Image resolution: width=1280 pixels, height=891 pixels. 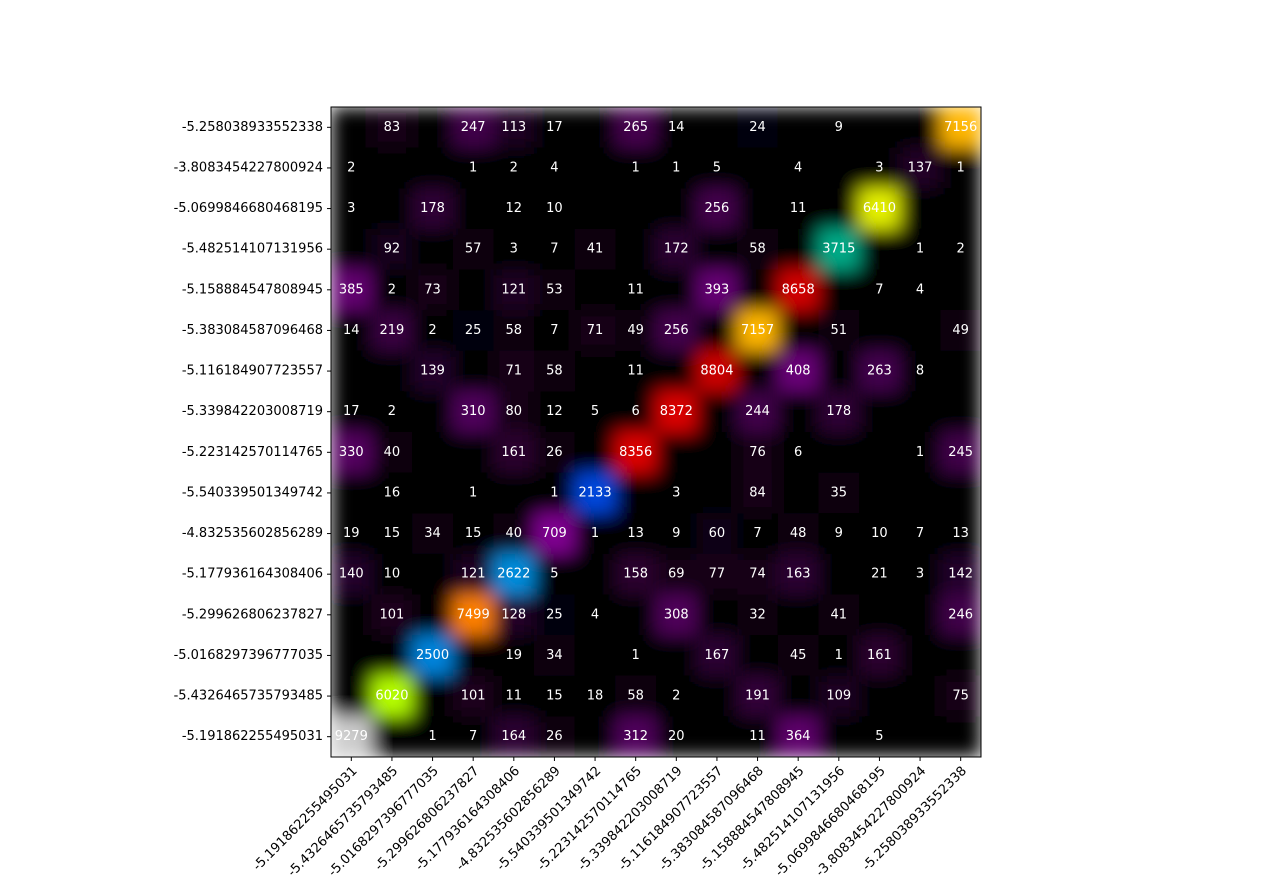 What do you see at coordinates (635, 330) in the screenshot?
I see `cell-label: 49` at bounding box center [635, 330].